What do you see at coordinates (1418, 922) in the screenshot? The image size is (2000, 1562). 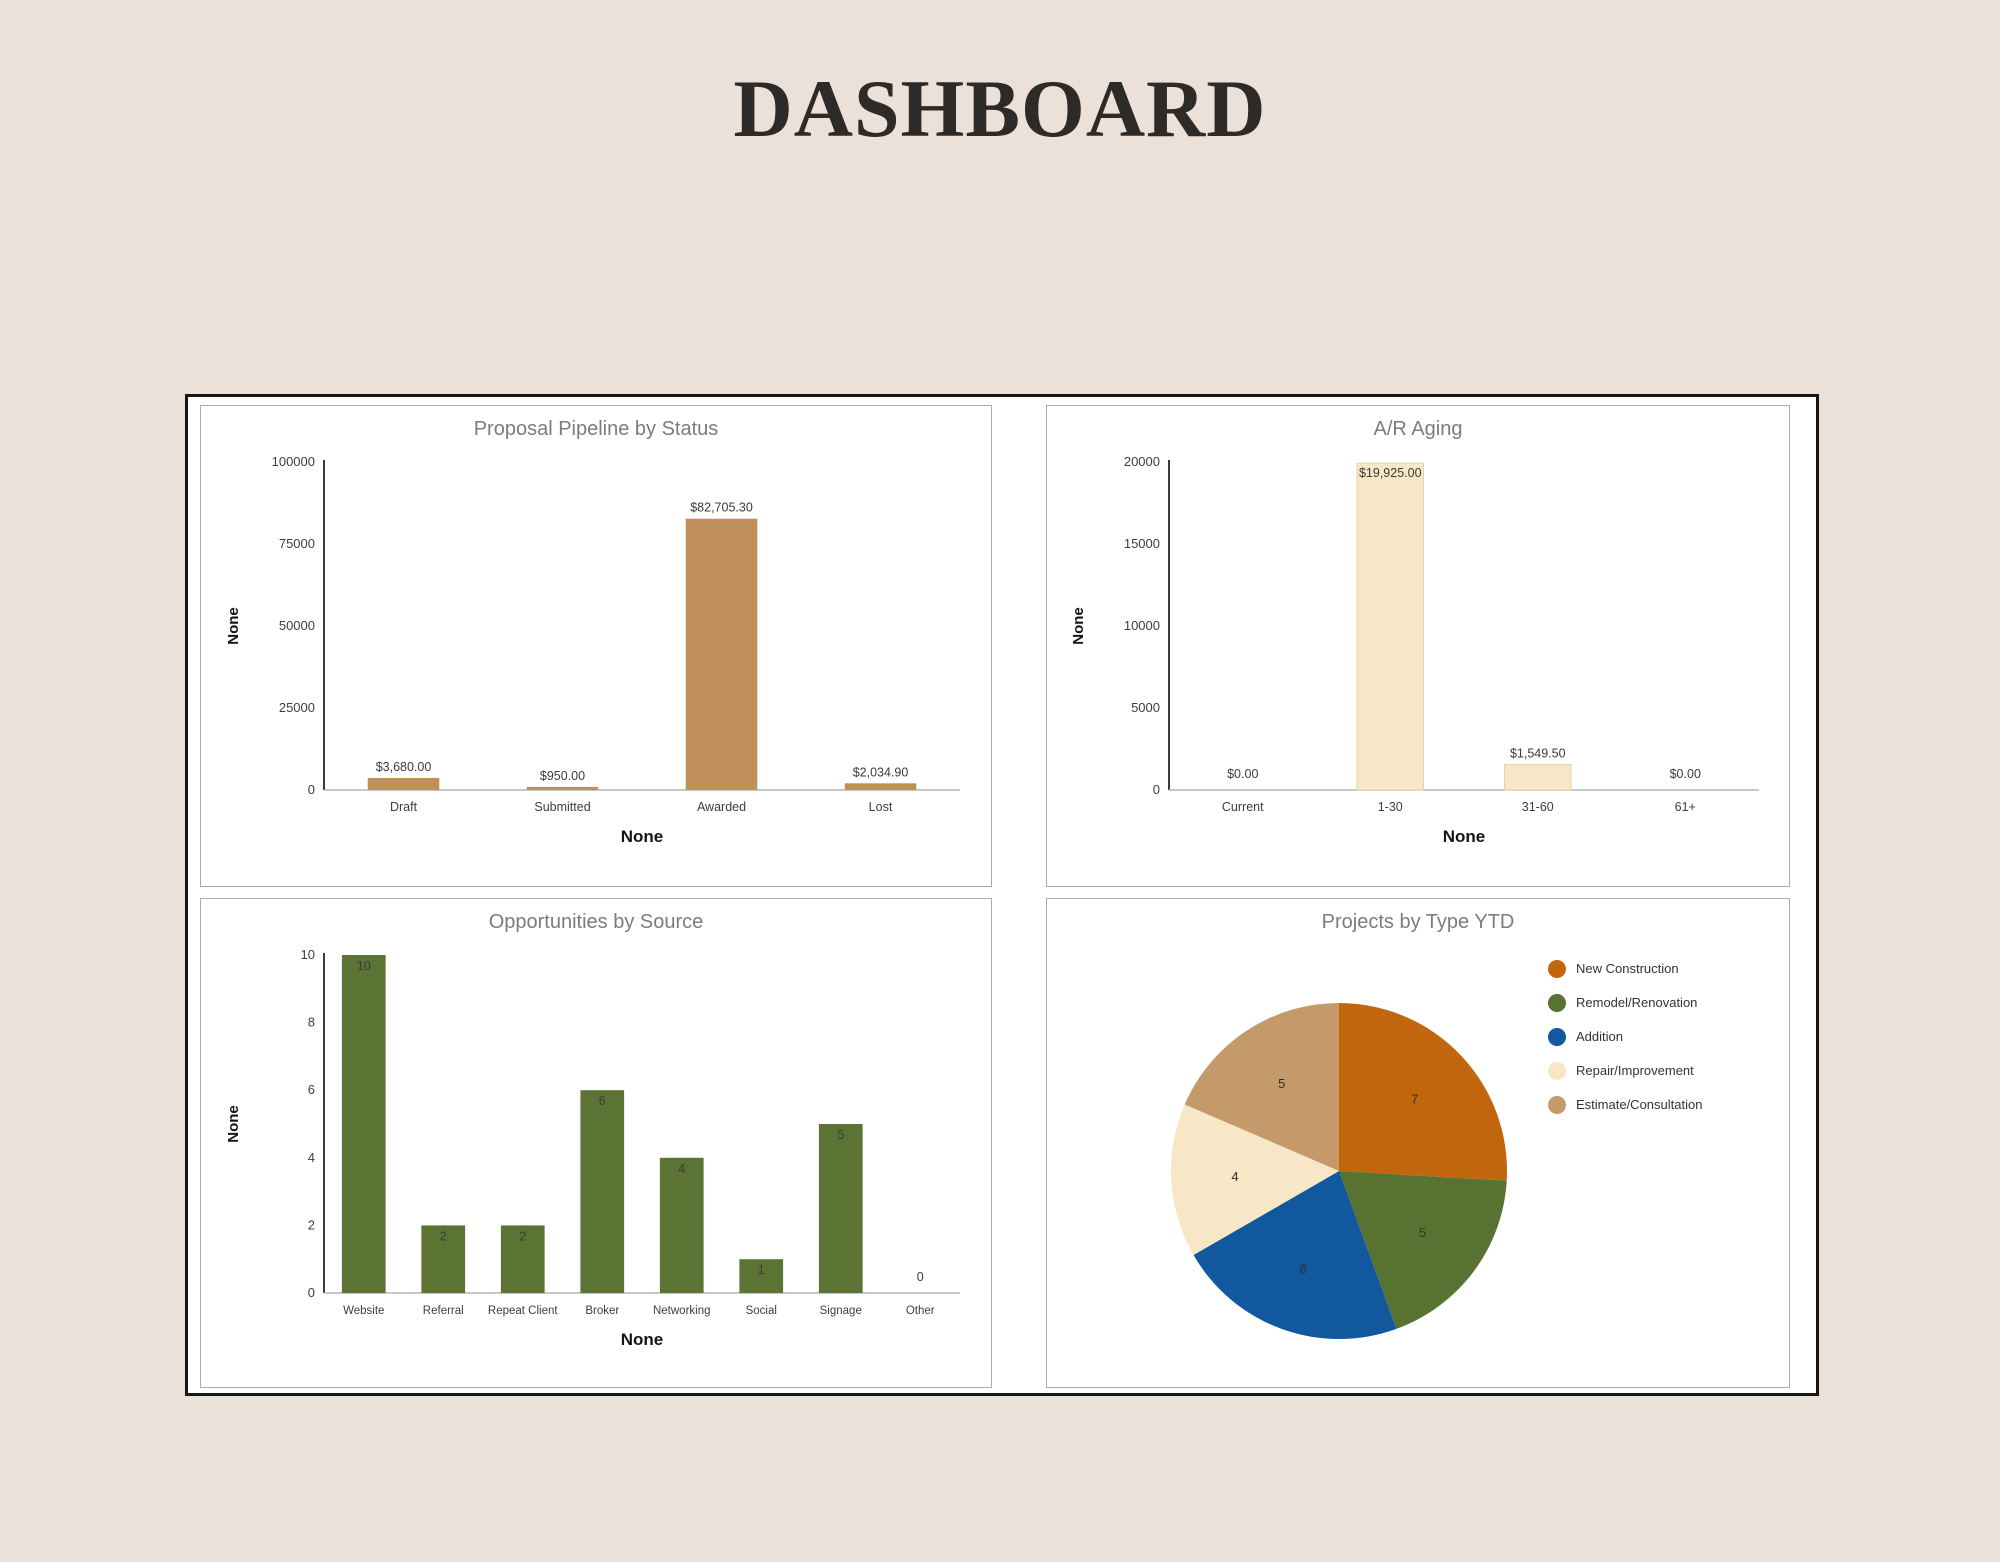 I see `chart-title-projects-by-type: Projects by Type YTD` at bounding box center [1418, 922].